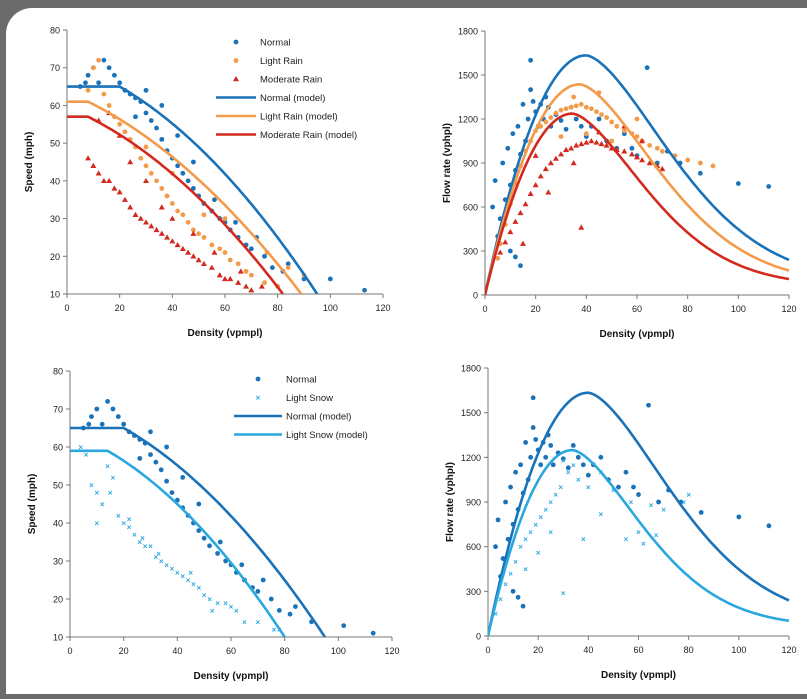 The image size is (807, 699). I want to click on x-axis-label: Density (vpmpl), so click(230, 676).